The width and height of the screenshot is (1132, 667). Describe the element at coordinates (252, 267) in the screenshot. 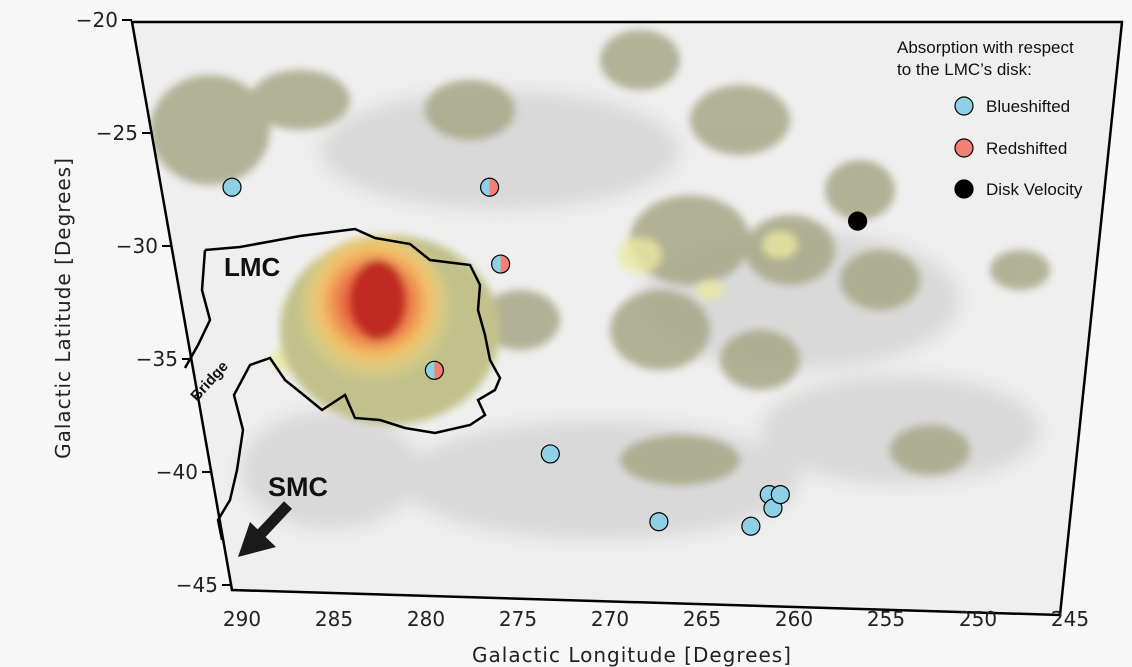

I see `lmc-label: LMC` at that location.